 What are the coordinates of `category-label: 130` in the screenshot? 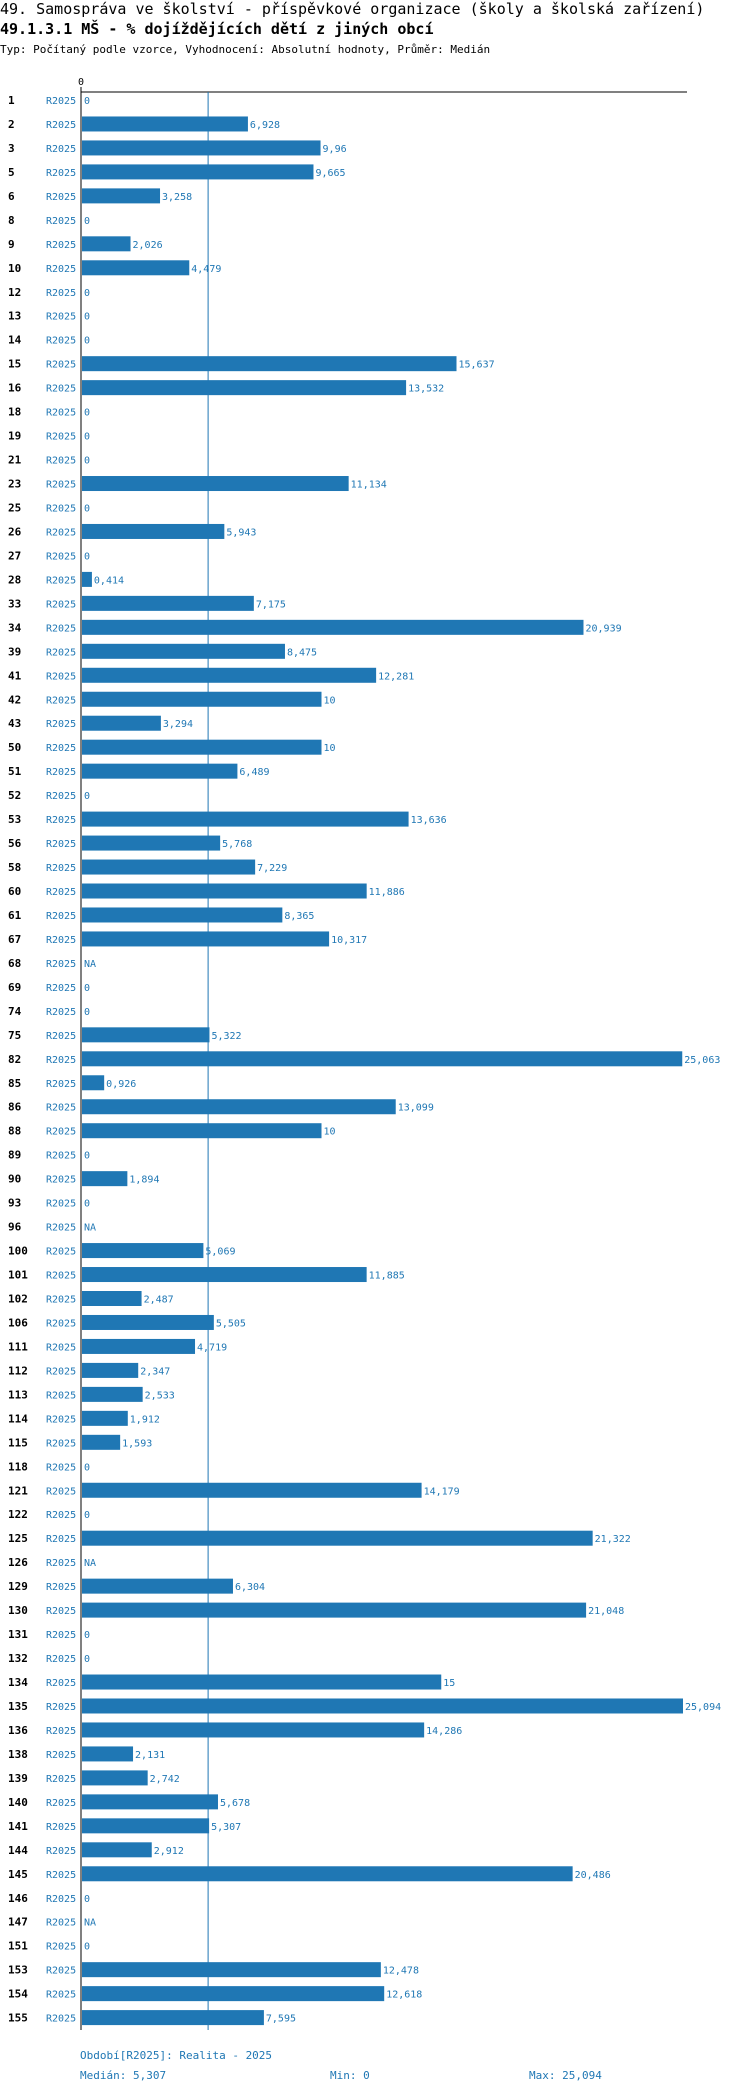 It's located at (18, 1610).